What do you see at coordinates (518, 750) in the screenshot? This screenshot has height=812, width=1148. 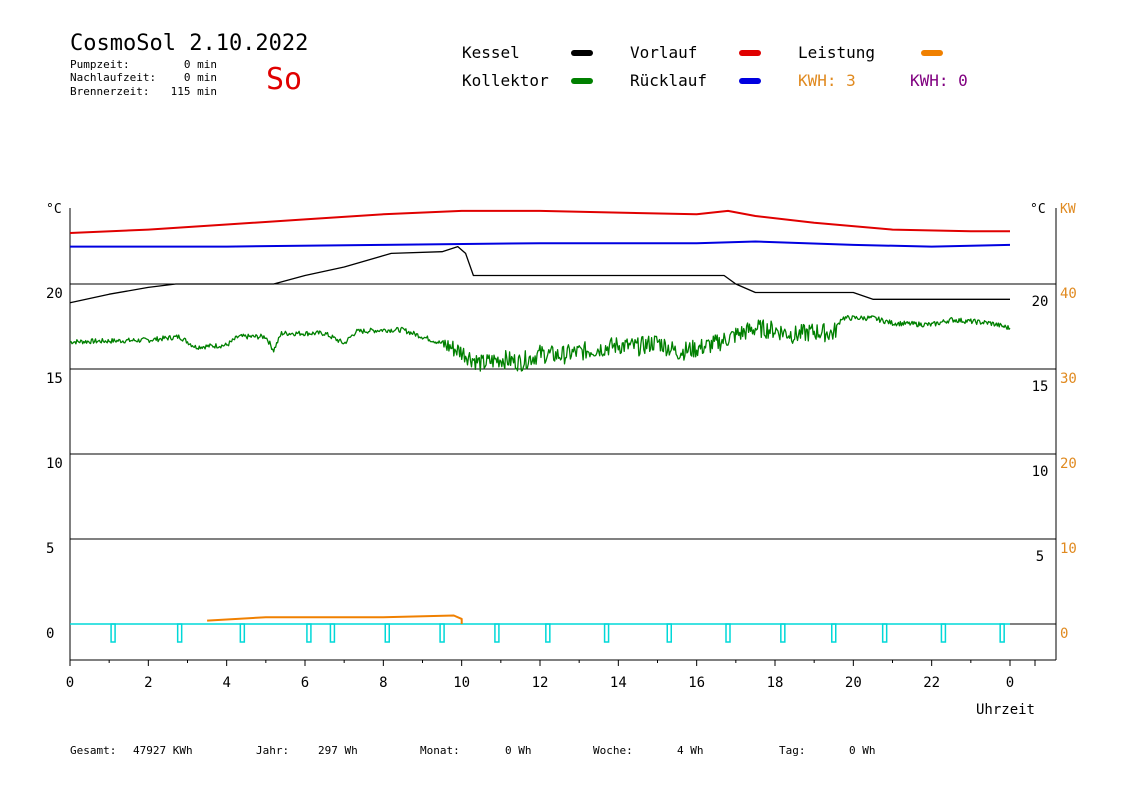 I see `footer-monat-value: 0 Wh` at bounding box center [518, 750].